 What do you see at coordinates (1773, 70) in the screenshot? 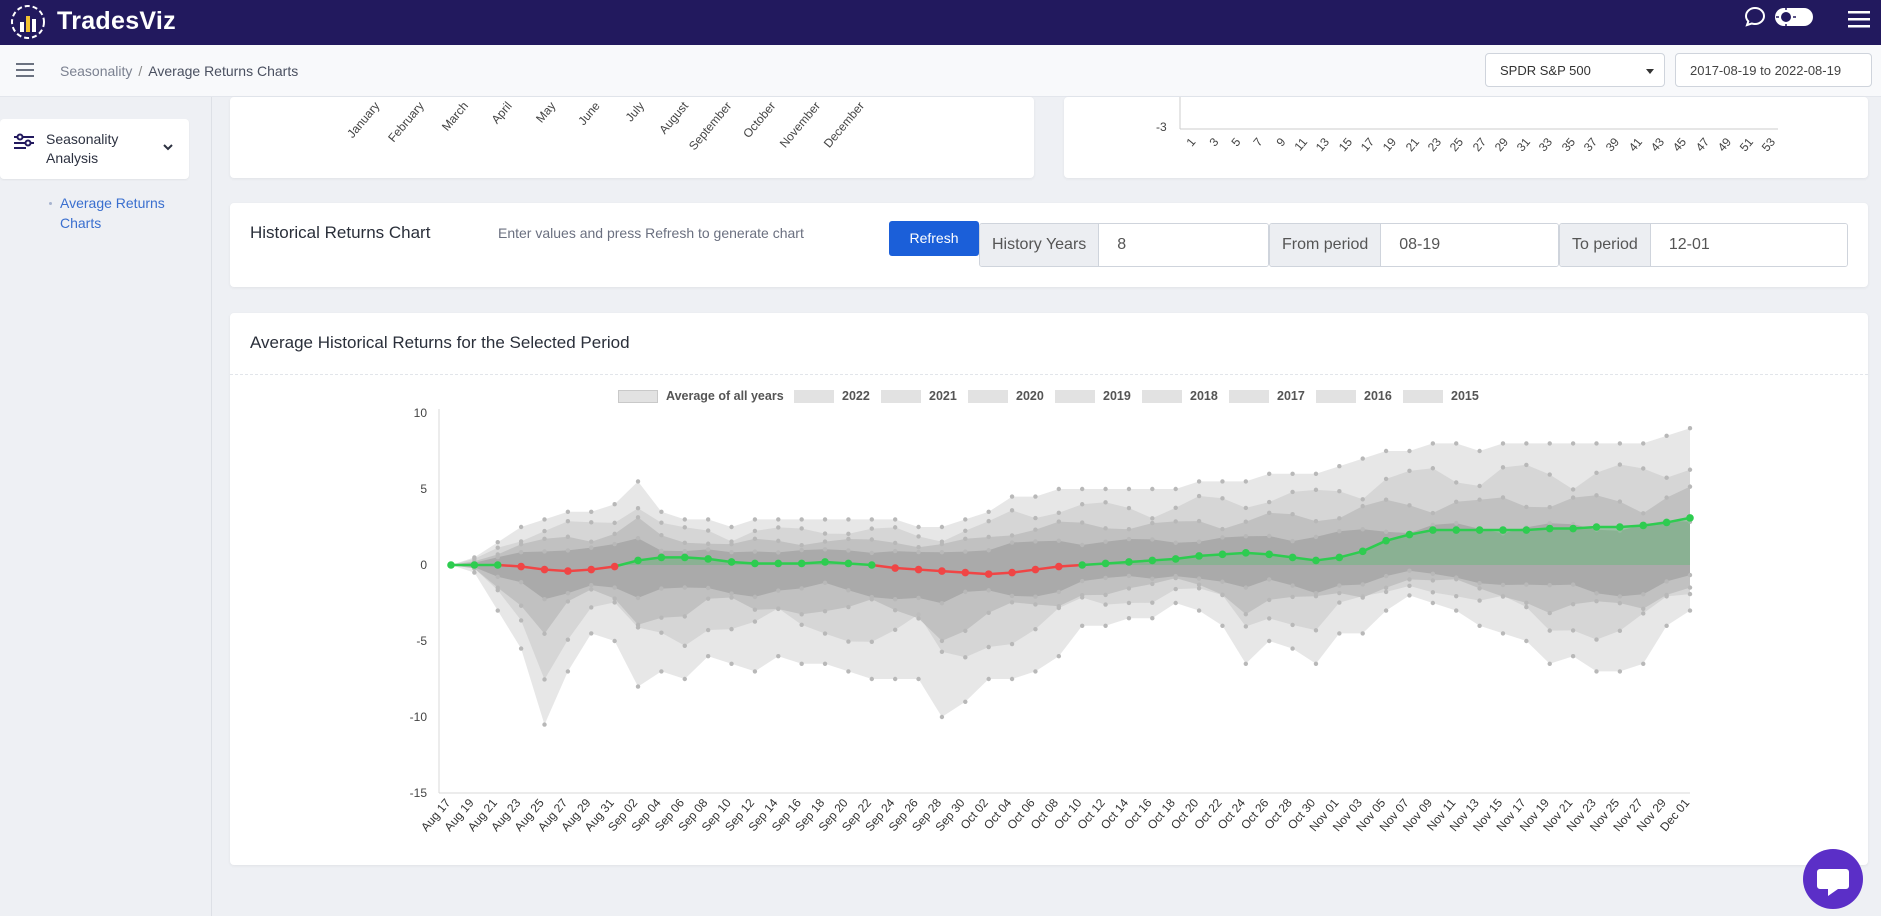
I see `date-range-input: 2017-08-19 to 2022-08-19` at bounding box center [1773, 70].